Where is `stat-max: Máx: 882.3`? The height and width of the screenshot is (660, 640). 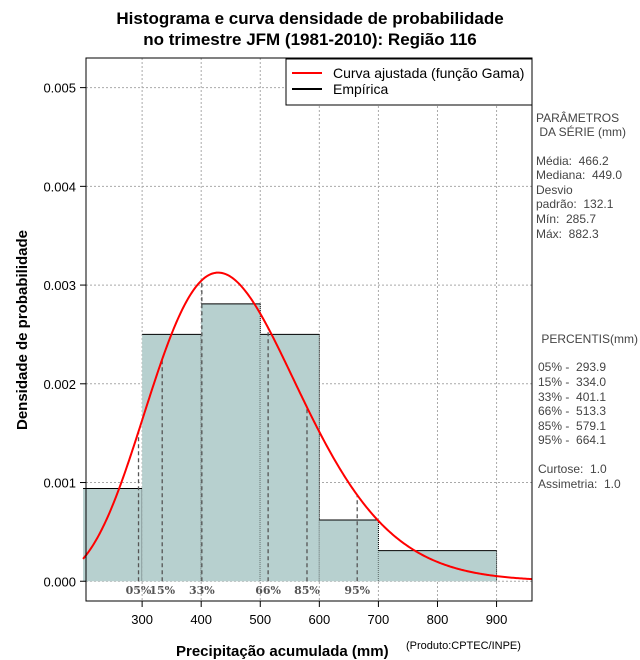
stat-max: Máx: 882.3 is located at coordinates (567, 234).